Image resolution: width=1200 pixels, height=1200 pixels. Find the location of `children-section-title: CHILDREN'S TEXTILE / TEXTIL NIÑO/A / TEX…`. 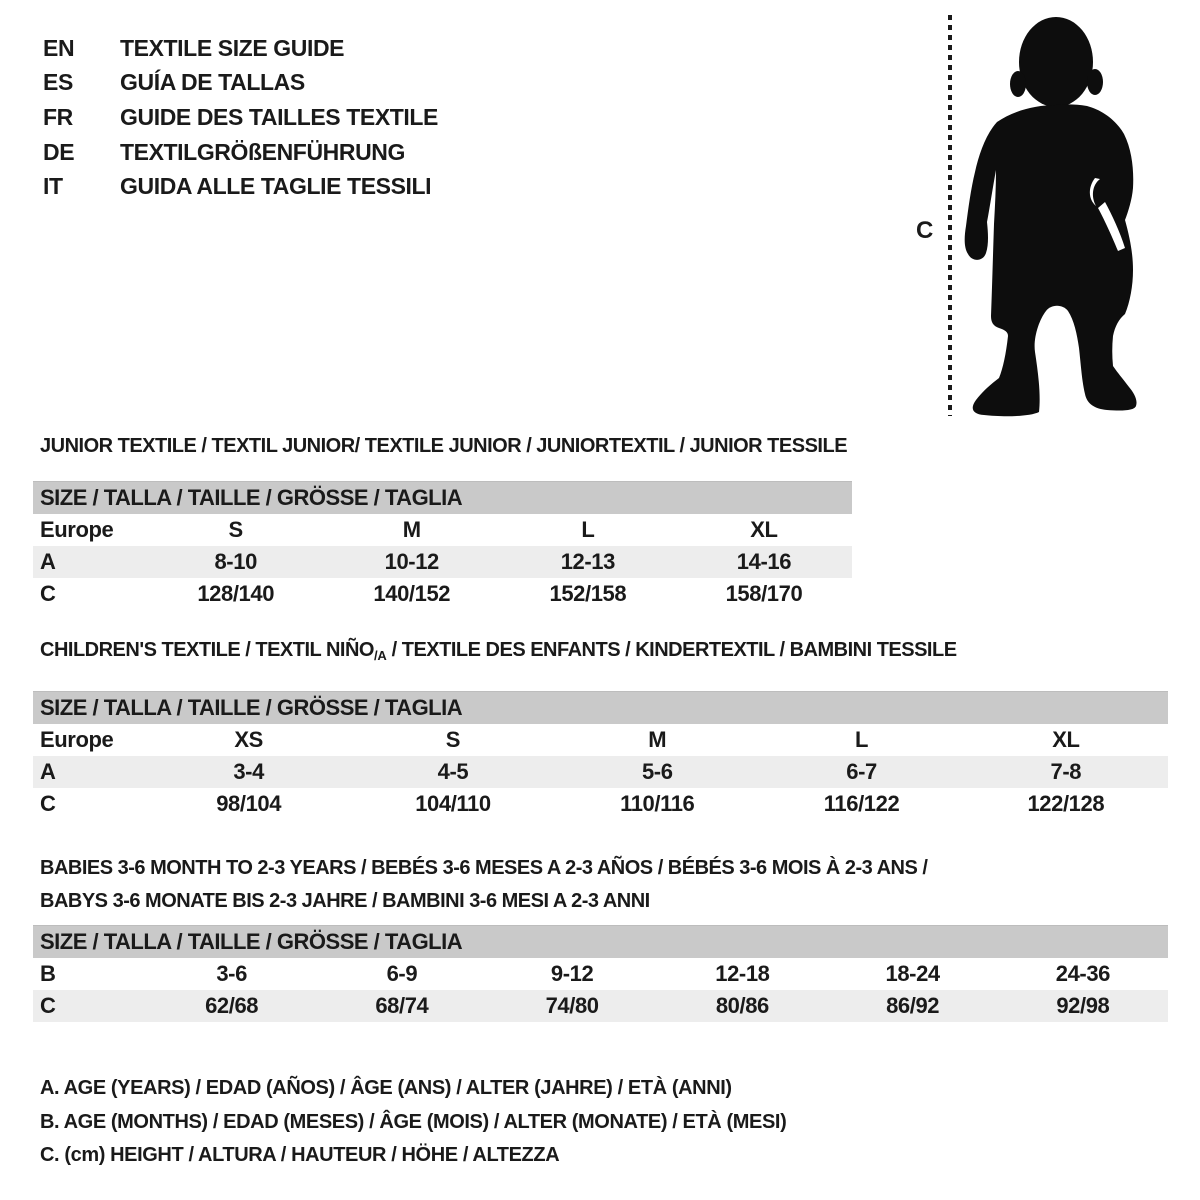

children-section-title: CHILDREN'S TEXTILE / TEXTIL NIÑO/A / TEX… is located at coordinates (498, 651).